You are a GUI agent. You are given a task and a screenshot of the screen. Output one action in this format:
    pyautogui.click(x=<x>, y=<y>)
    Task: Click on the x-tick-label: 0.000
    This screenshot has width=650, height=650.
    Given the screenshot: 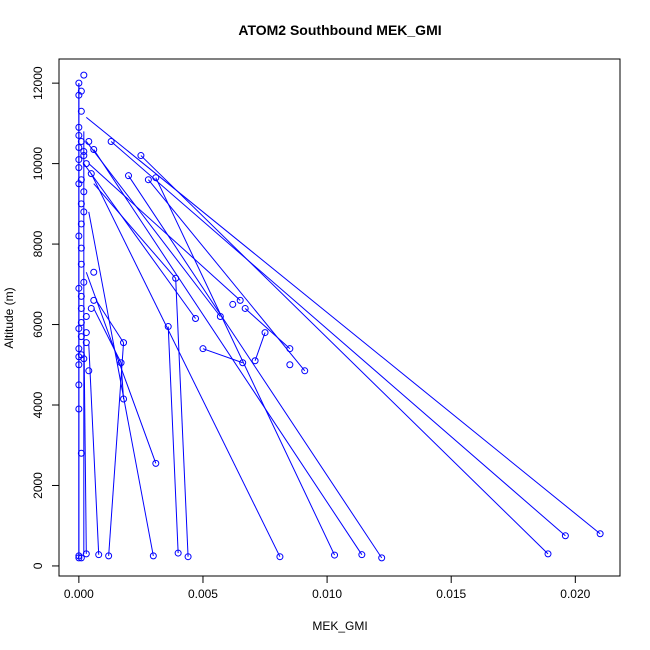 What is the action you would take?
    pyautogui.click(x=79, y=594)
    